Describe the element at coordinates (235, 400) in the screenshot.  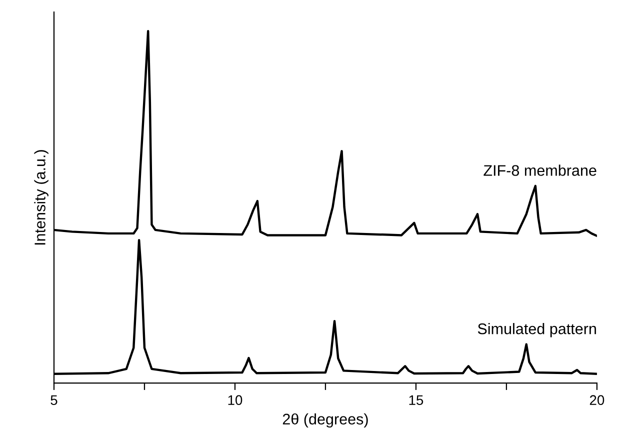
I see `x-tick-label: 10` at that location.